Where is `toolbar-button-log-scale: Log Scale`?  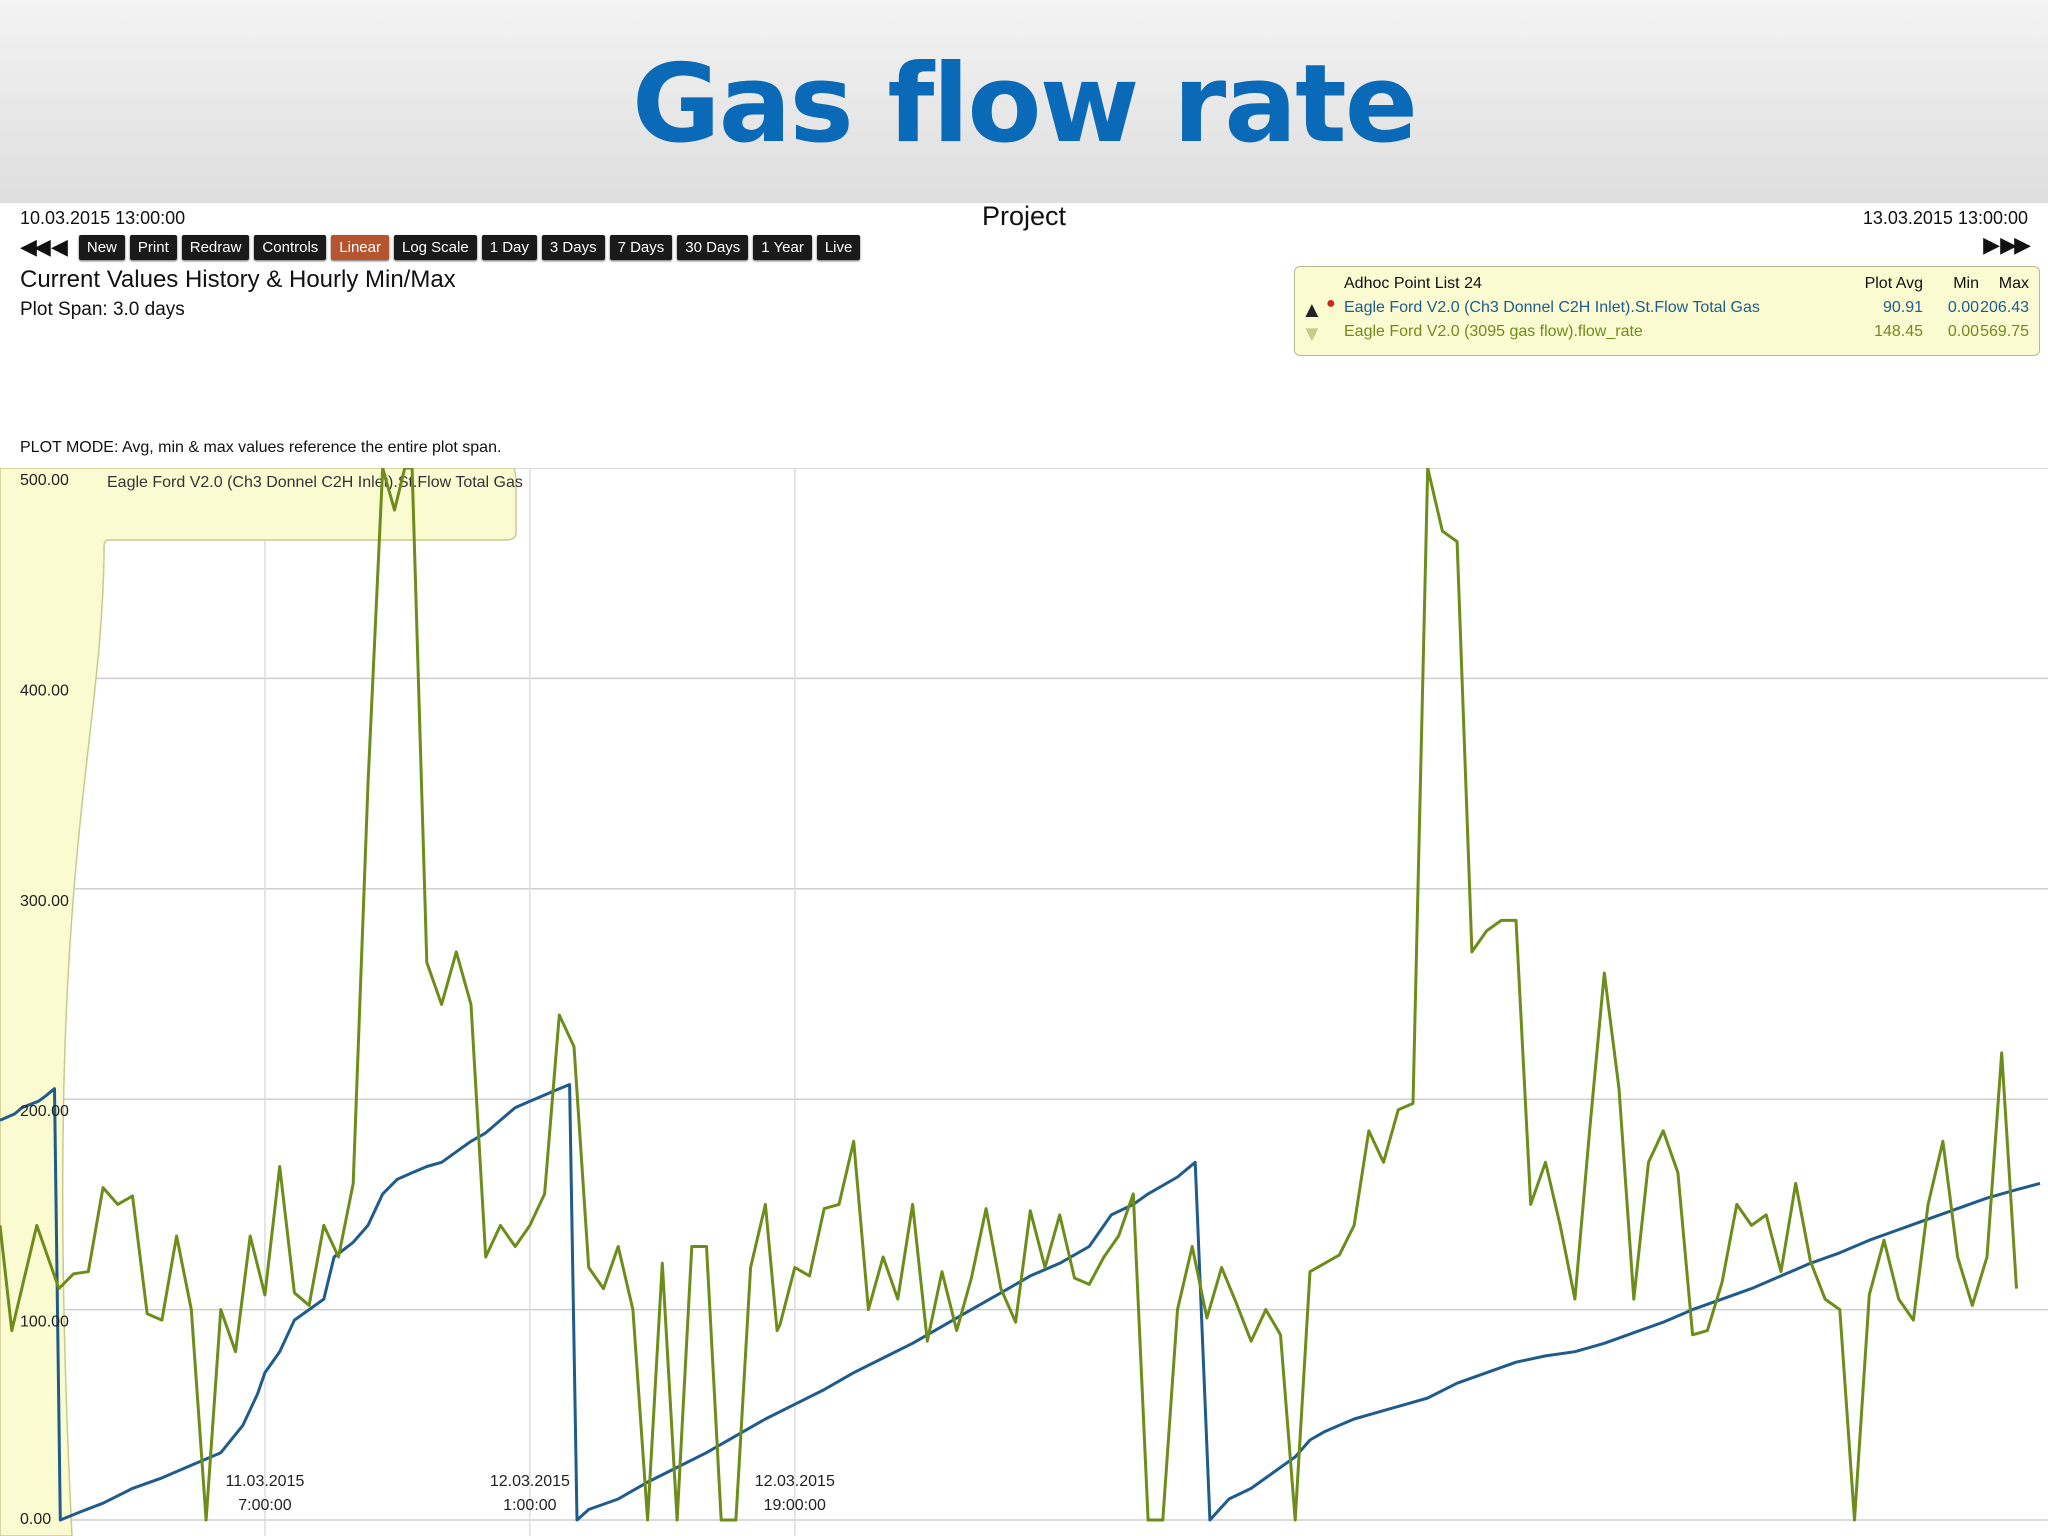
toolbar-button-log-scale: Log Scale is located at coordinates (435, 247).